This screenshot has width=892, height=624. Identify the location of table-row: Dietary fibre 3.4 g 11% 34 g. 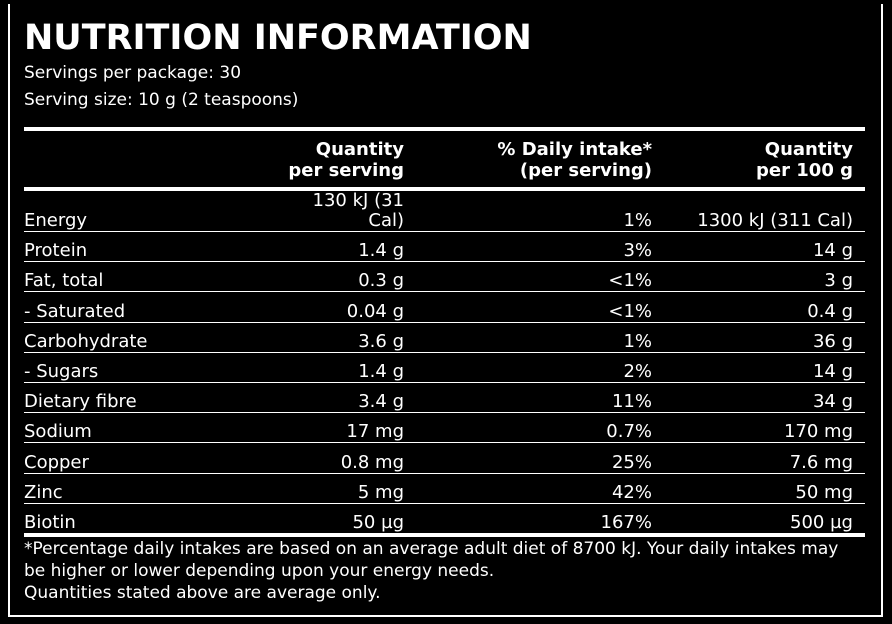
(444, 398).